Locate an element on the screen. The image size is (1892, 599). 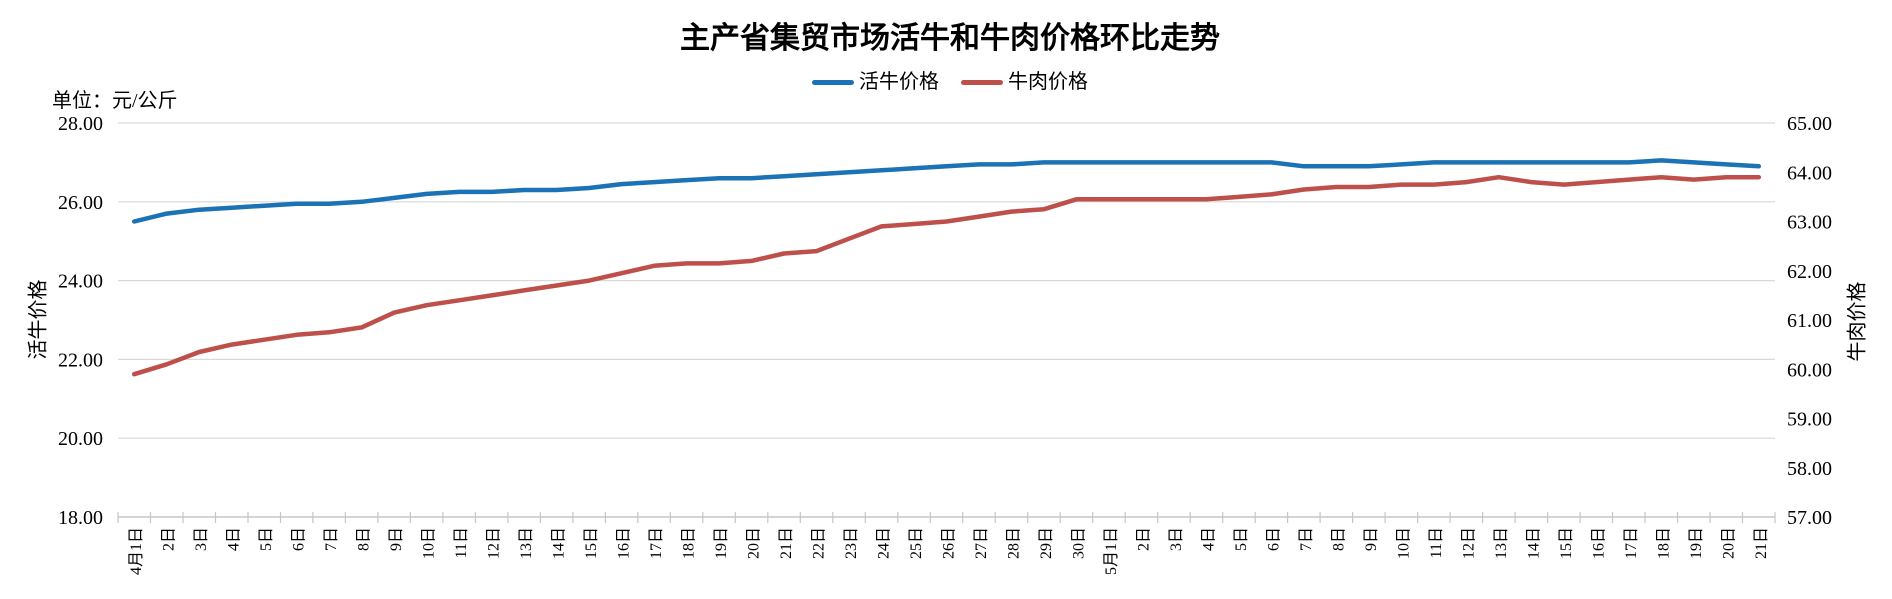
left-axis-tick-label: 18.00 is located at coordinates (80, 518).